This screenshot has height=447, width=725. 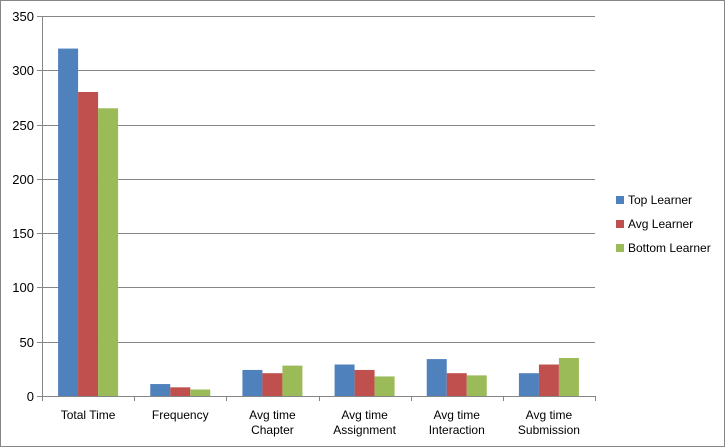 What do you see at coordinates (180, 415) in the screenshot?
I see `x-category-label: Frequency` at bounding box center [180, 415].